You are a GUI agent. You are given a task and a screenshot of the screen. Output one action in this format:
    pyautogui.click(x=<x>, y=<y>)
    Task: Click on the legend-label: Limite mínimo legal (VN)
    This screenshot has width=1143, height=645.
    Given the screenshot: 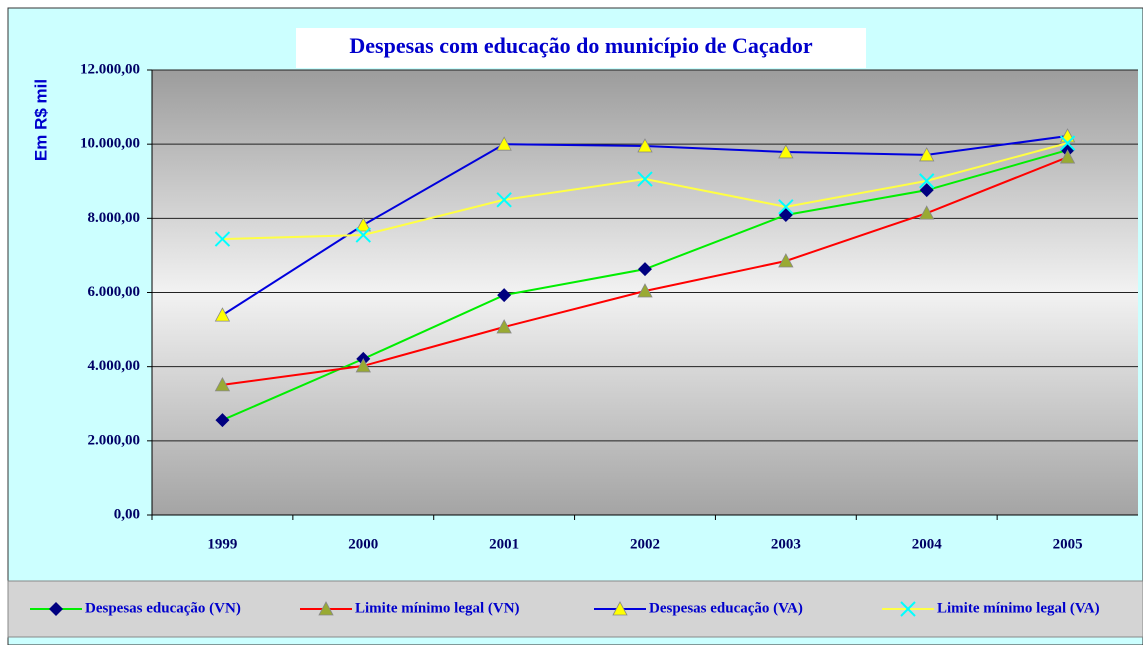 What is the action you would take?
    pyautogui.click(x=437, y=608)
    